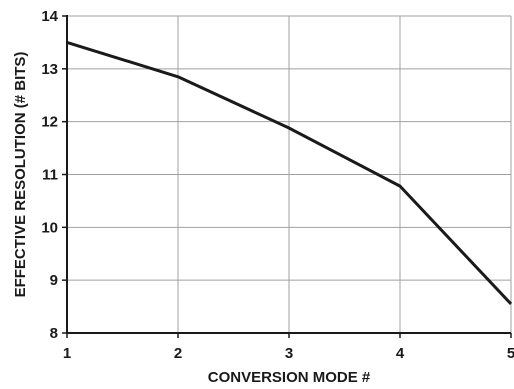  I want to click on y-tick-label: 14, so click(49, 16).